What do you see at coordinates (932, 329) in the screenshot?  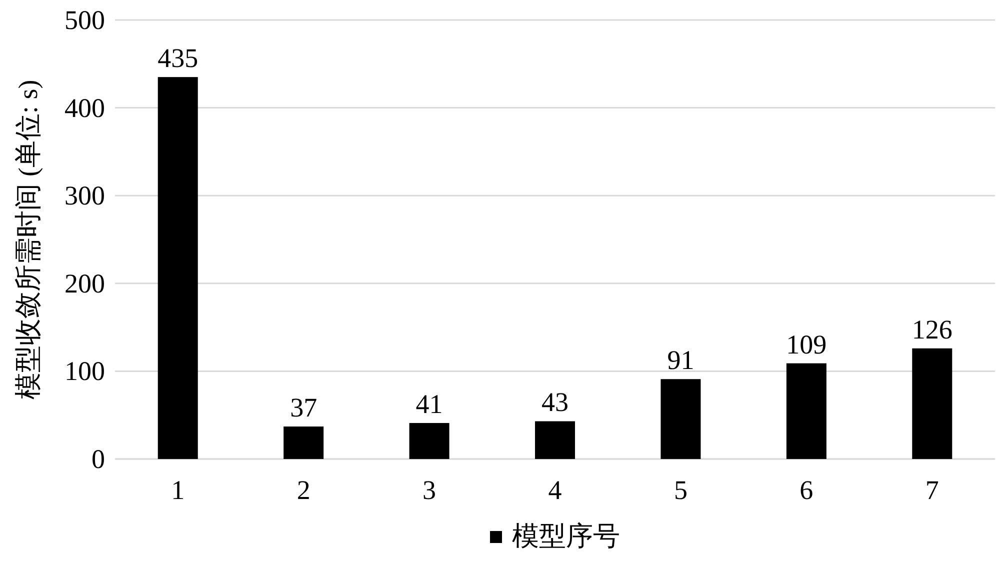 I see `data-label: 126` at bounding box center [932, 329].